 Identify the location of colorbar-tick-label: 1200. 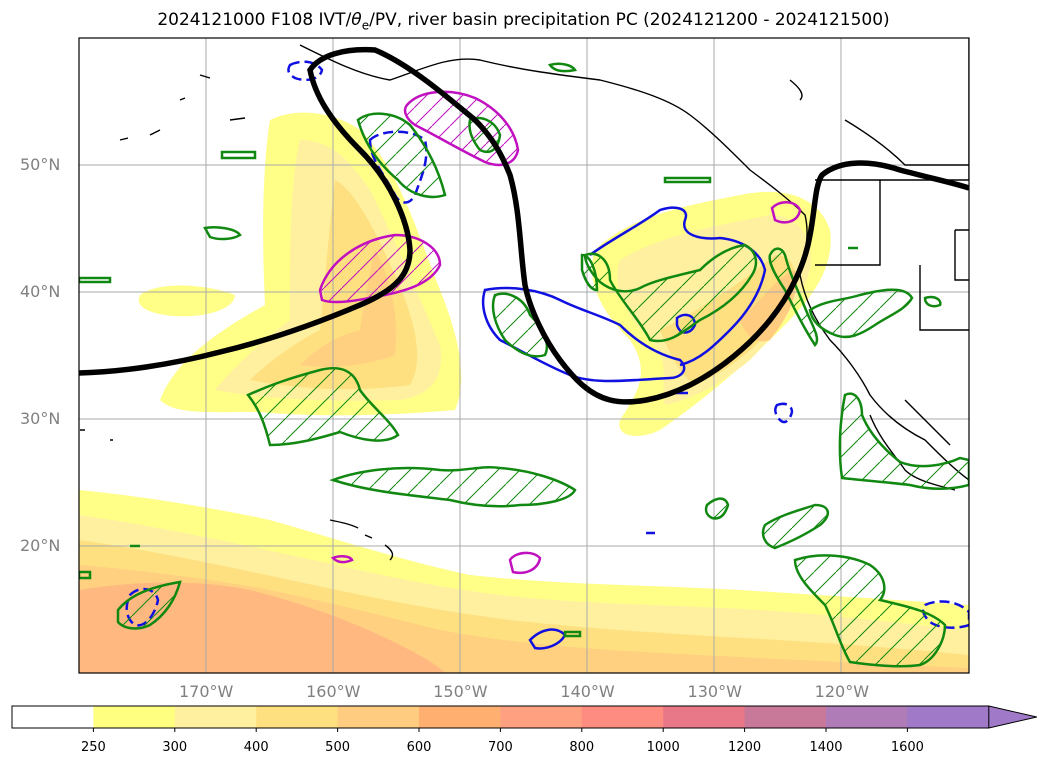
(745, 747).